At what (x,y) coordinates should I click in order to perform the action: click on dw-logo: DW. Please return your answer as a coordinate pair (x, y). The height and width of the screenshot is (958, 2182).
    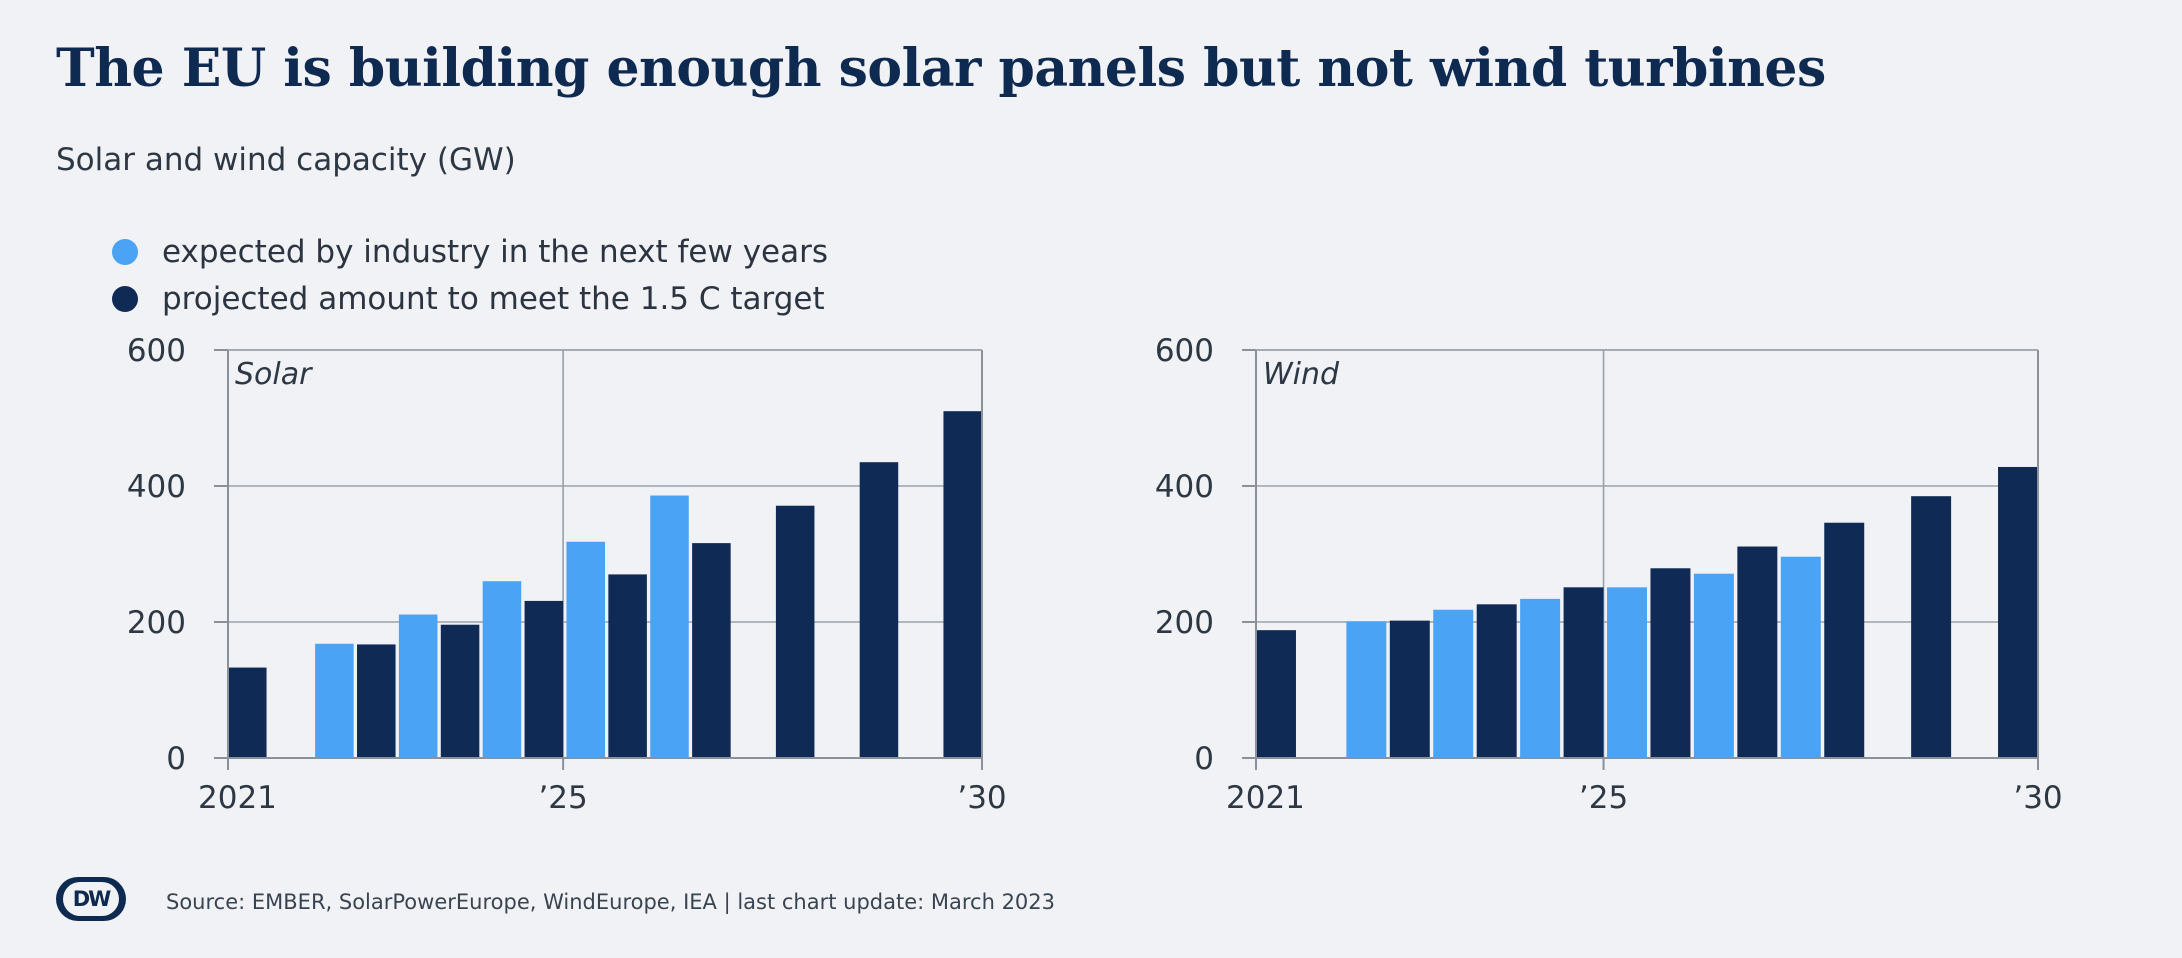
    Looking at the image, I should click on (91, 899).